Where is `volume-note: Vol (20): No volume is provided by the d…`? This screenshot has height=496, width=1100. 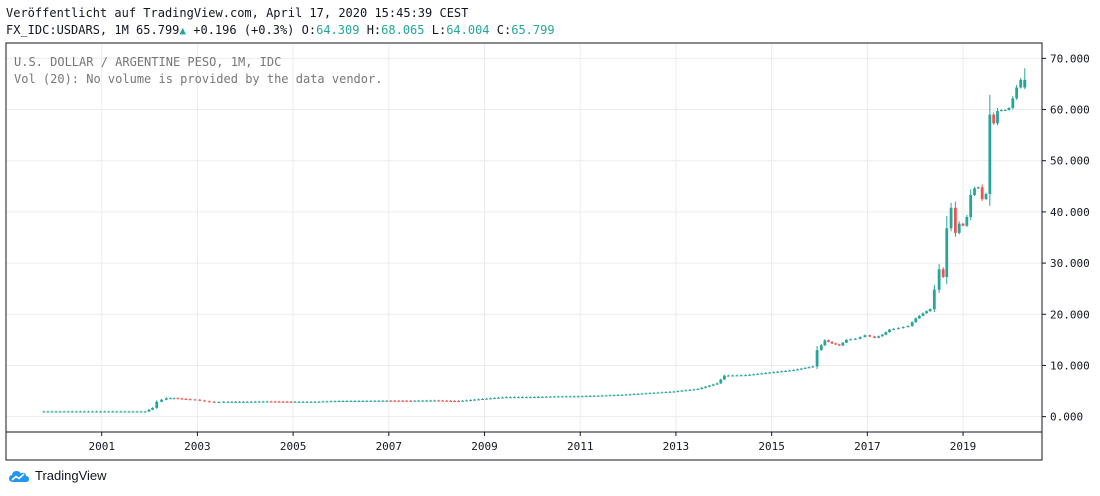 volume-note: Vol (20): No volume is provided by the d… is located at coordinates (198, 79).